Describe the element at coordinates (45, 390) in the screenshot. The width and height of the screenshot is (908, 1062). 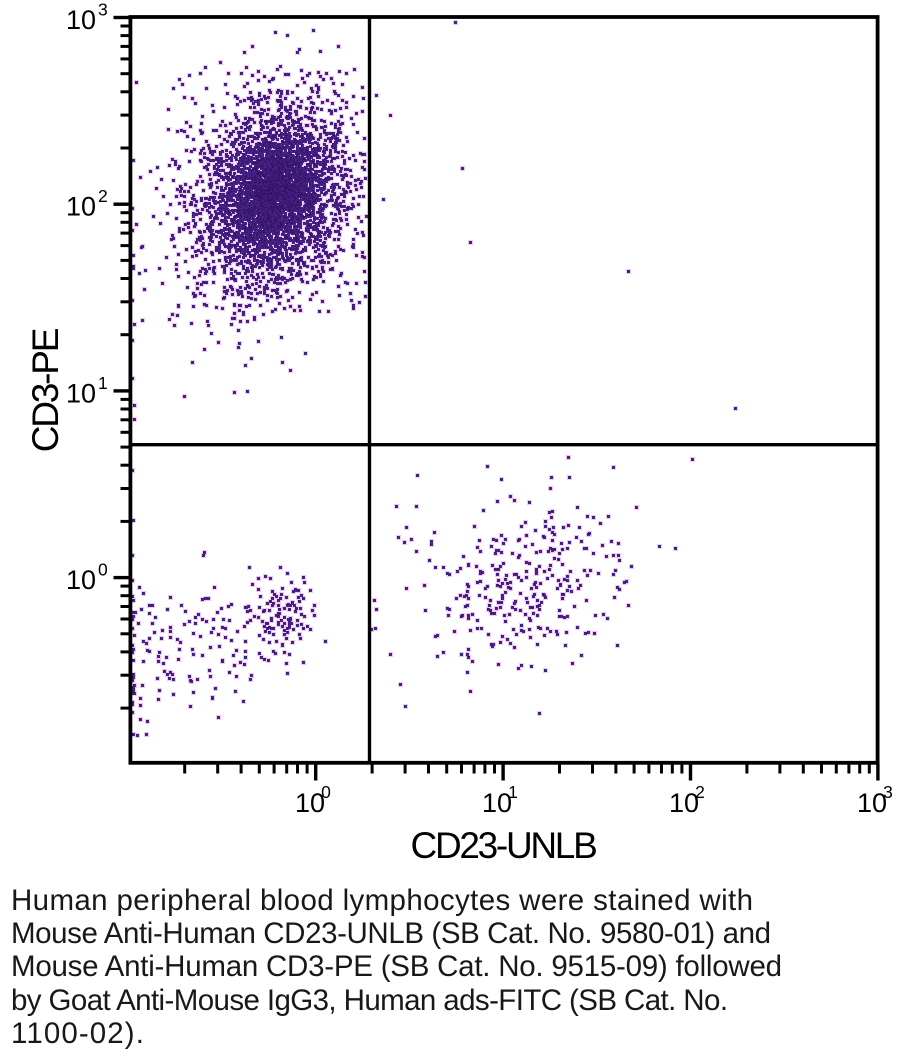
I see `svg-text: CD3-PE` at that location.